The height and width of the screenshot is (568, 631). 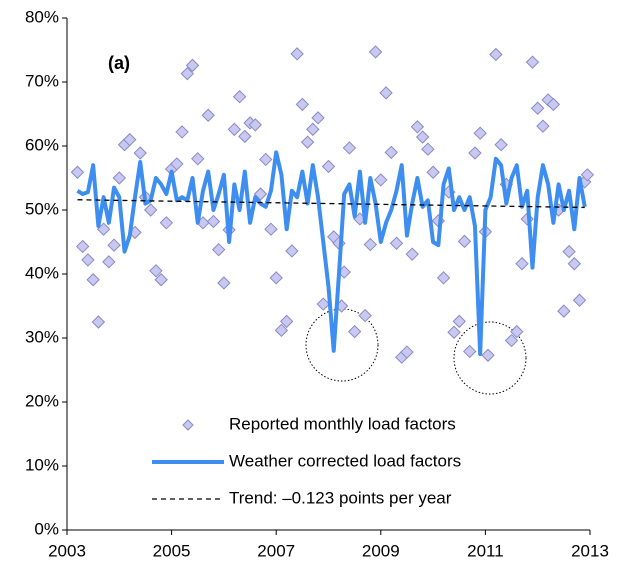 What do you see at coordinates (340, 497) in the screenshot?
I see `legend-label: Trend: –0.123 points per year` at bounding box center [340, 497].